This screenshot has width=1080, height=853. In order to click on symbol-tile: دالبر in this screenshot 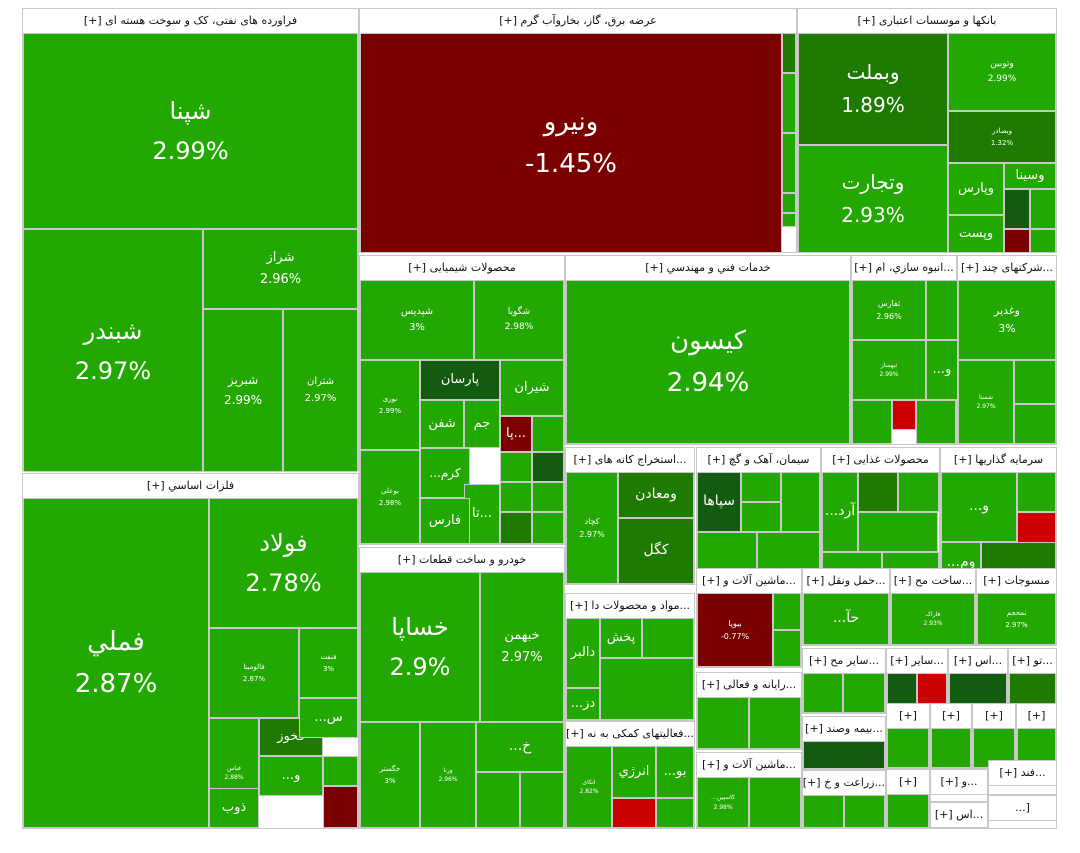, I will do `click(583, 653)`.